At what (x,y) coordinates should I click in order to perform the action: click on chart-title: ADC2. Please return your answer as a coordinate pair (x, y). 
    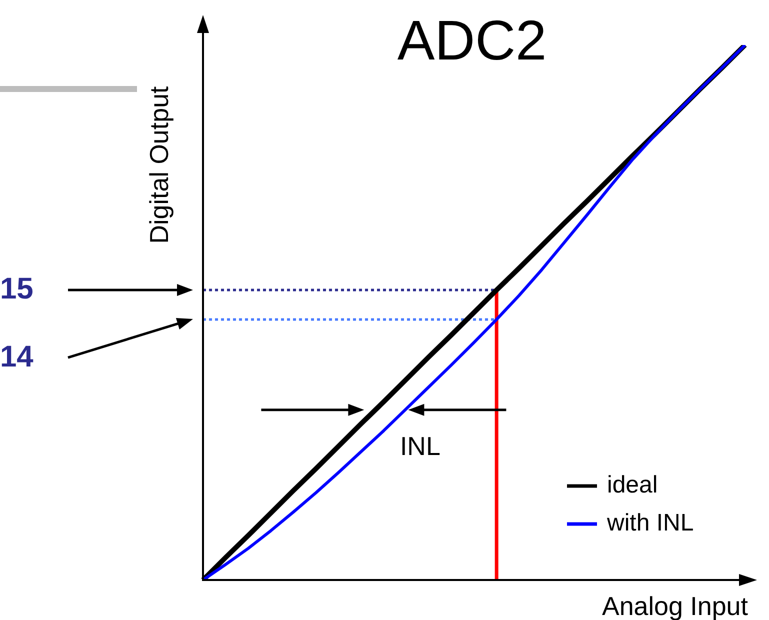
    Looking at the image, I should click on (472, 40).